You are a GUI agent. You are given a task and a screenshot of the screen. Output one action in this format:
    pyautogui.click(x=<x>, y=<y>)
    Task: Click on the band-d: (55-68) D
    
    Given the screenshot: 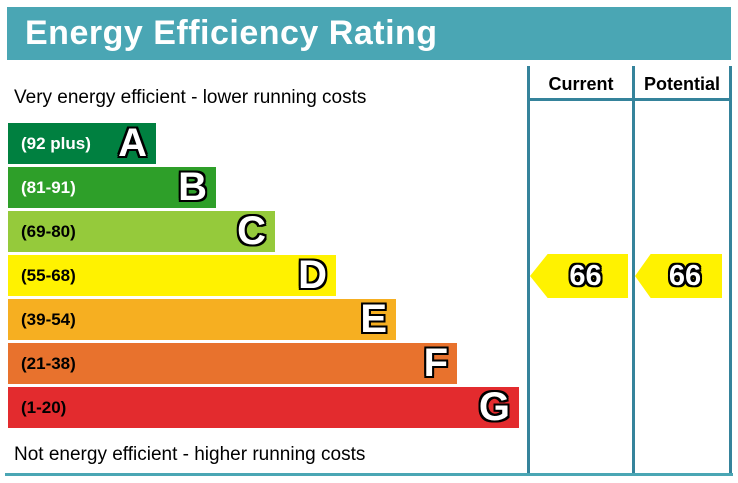 What is the action you would take?
    pyautogui.click(x=172, y=275)
    